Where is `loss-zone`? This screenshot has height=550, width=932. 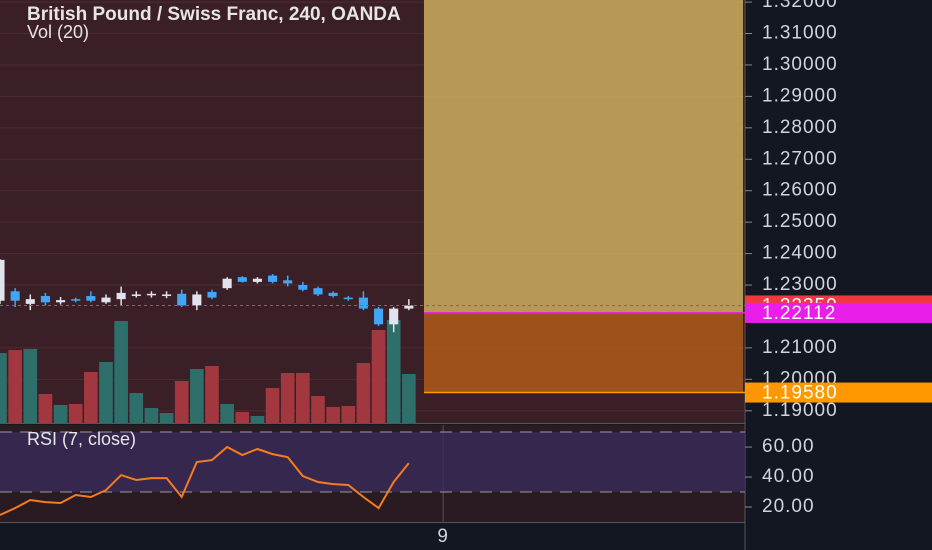
loss-zone is located at coordinates (583, 352).